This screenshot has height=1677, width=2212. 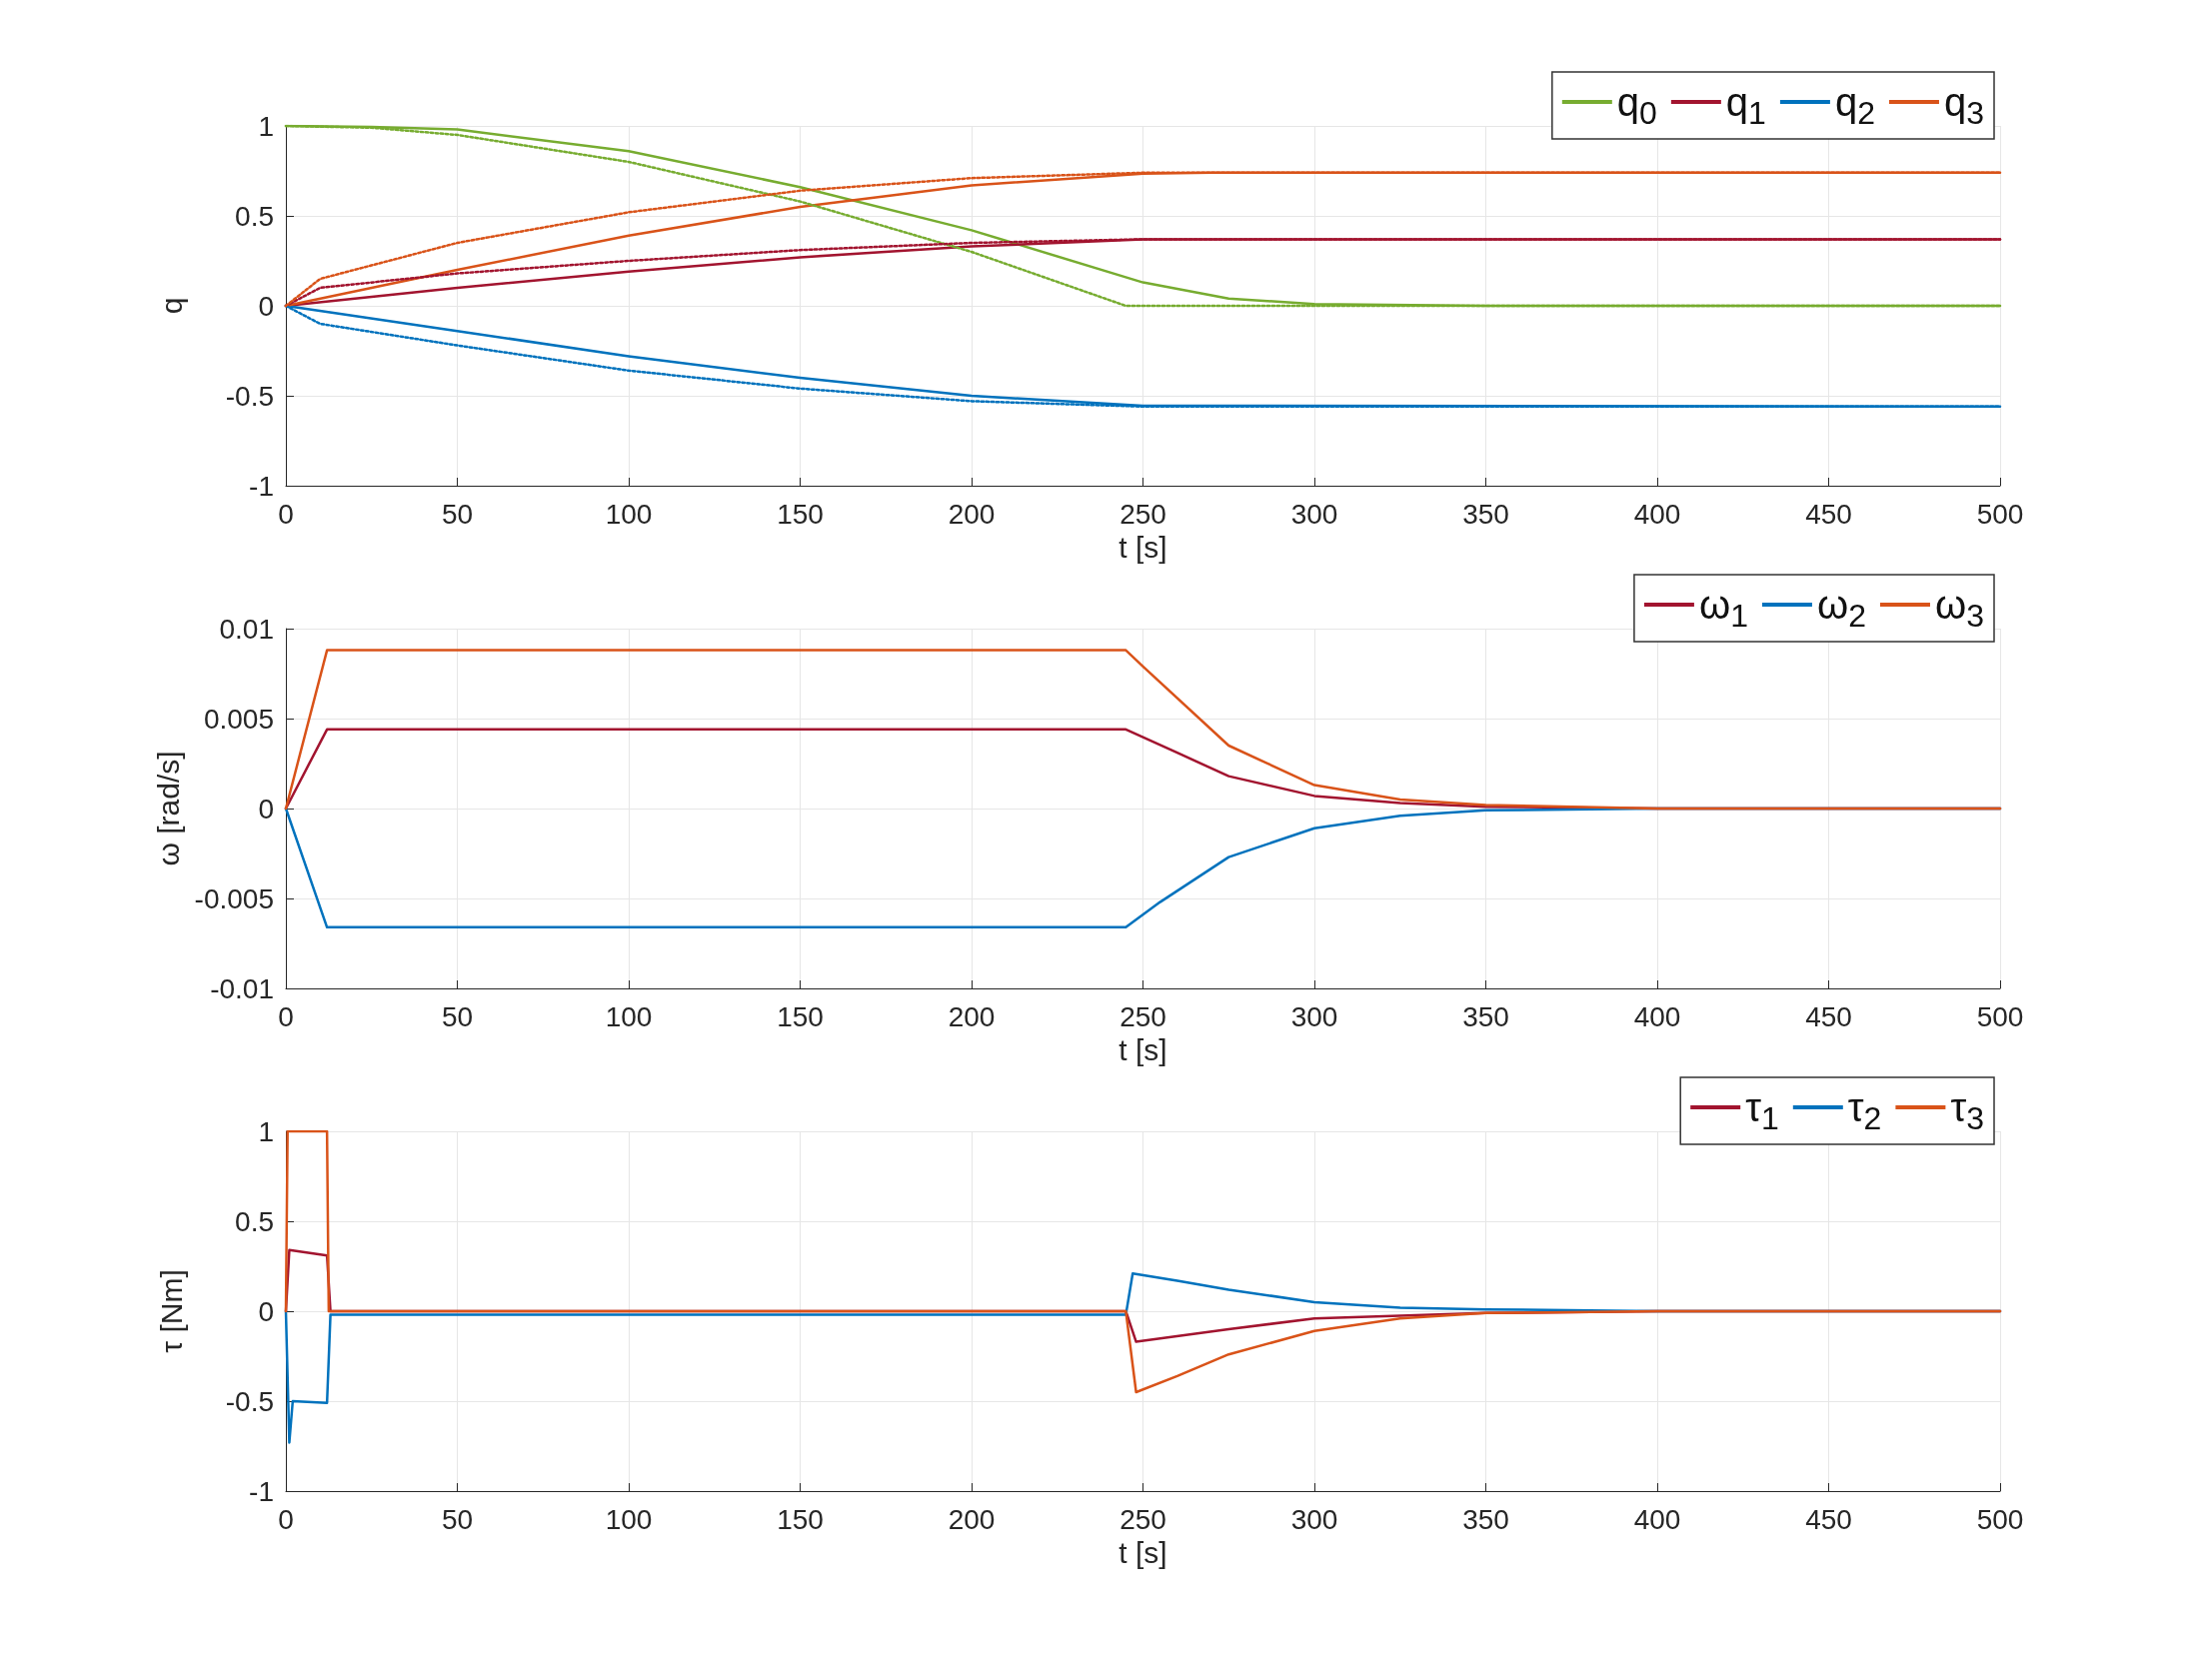 What do you see at coordinates (238, 719) in the screenshot?
I see `y-tick-label: 0.005` at bounding box center [238, 719].